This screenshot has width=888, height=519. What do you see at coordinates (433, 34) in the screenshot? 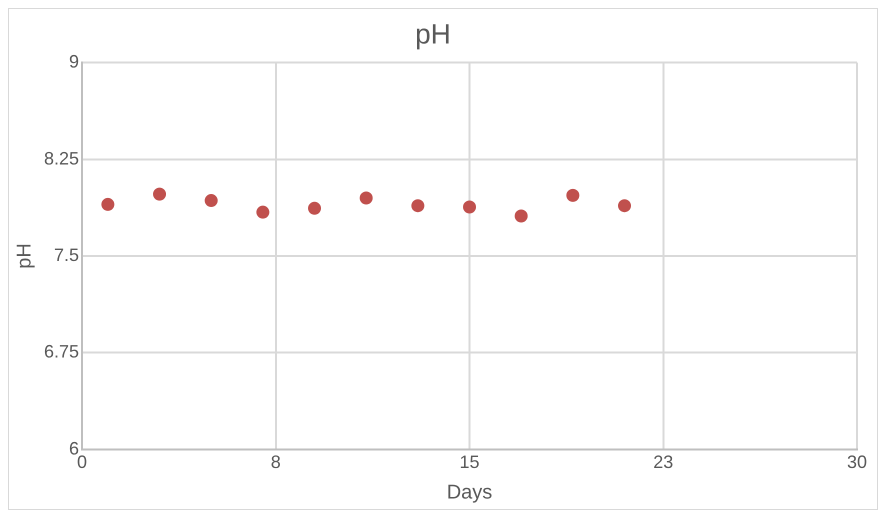
I see `chart-title: pH` at bounding box center [433, 34].